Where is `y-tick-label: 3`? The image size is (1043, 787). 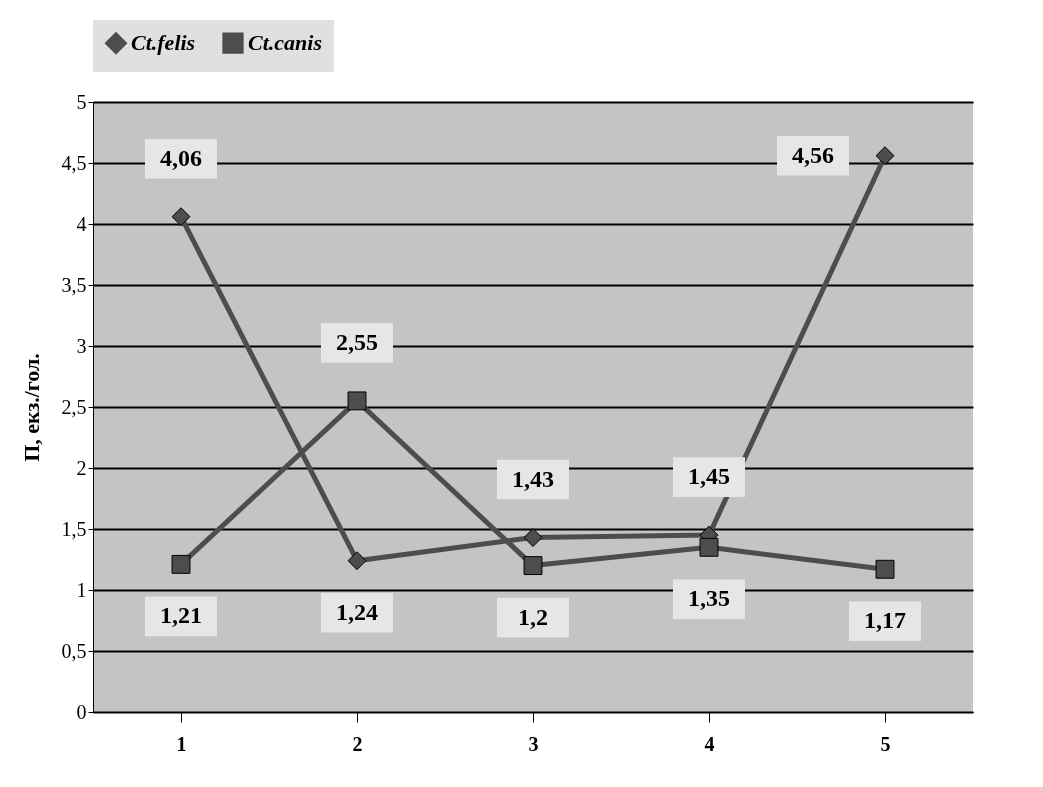 y-tick-label: 3 is located at coordinates (81, 345).